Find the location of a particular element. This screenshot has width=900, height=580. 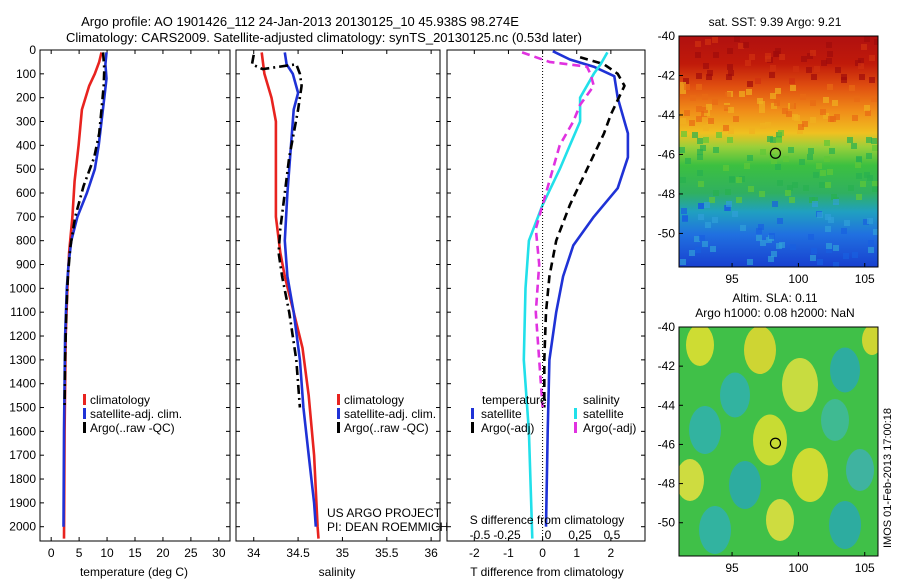

salinity-xlabel: salinity is located at coordinates (337, 572).